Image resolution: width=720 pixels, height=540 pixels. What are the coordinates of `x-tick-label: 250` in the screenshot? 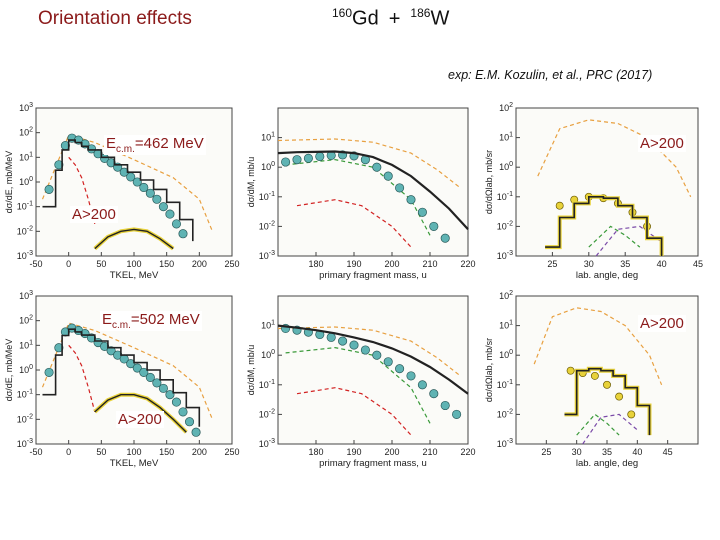 It's located at (231, 452).